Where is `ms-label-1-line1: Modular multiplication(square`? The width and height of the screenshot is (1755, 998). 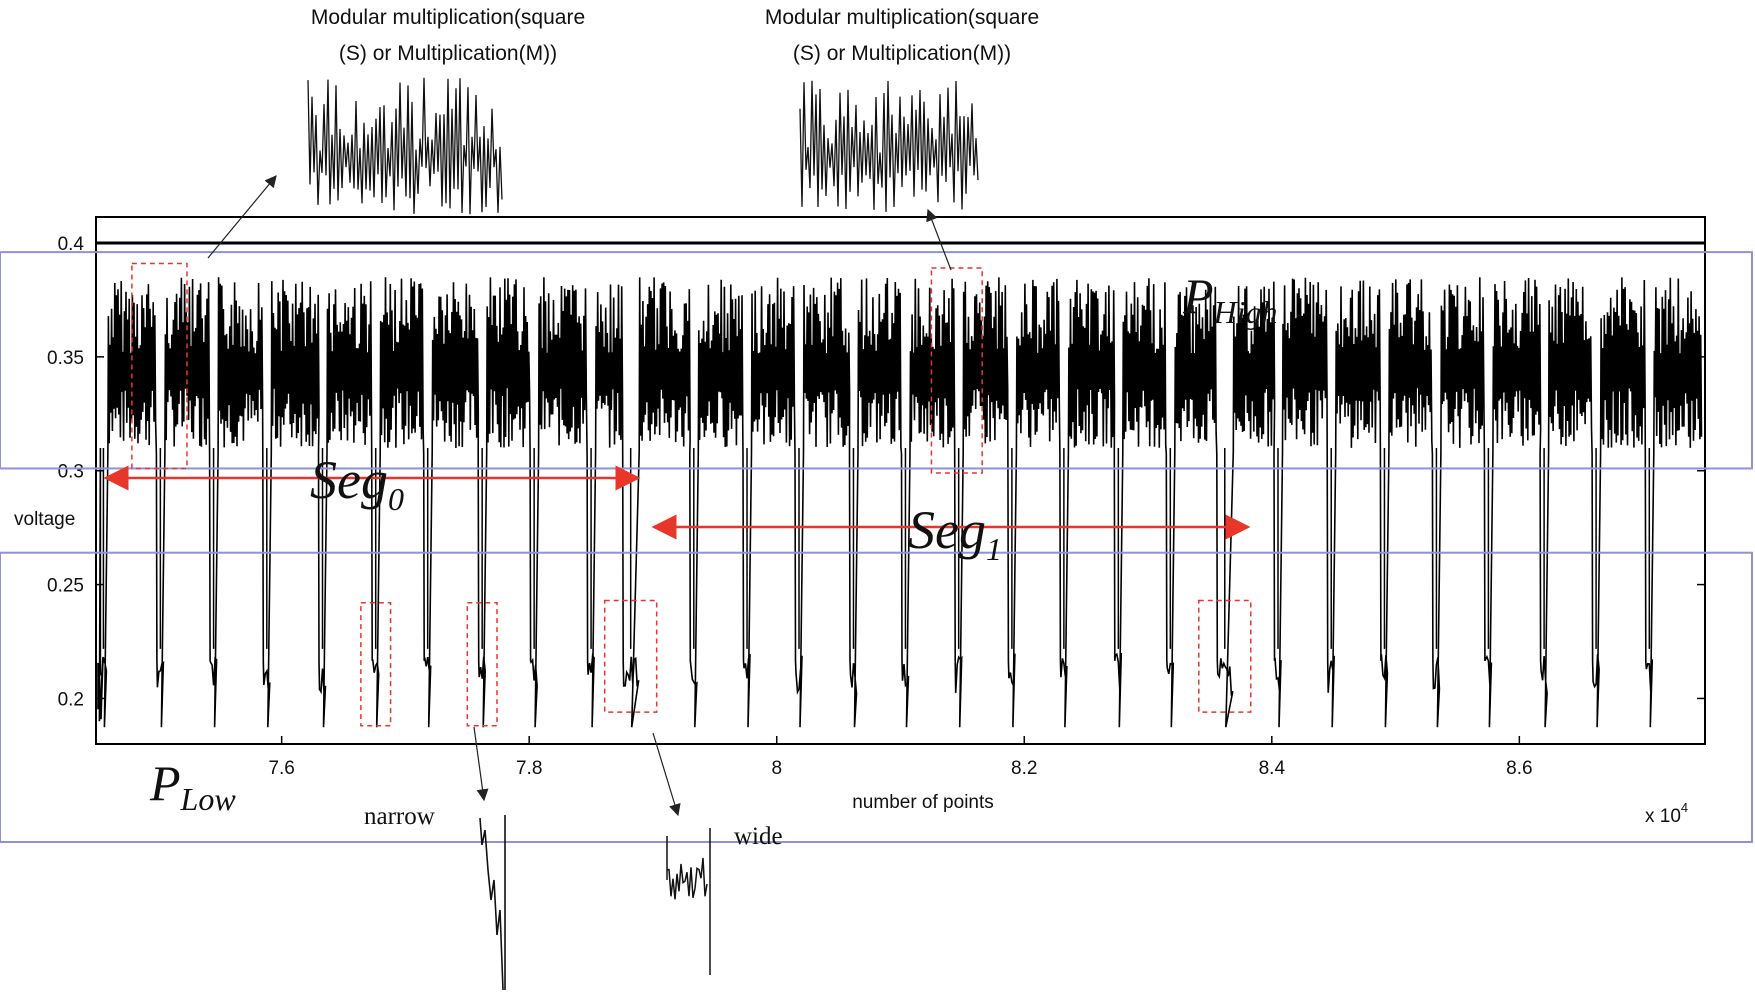
ms-label-1-line1: Modular multiplication(square is located at coordinates (448, 17).